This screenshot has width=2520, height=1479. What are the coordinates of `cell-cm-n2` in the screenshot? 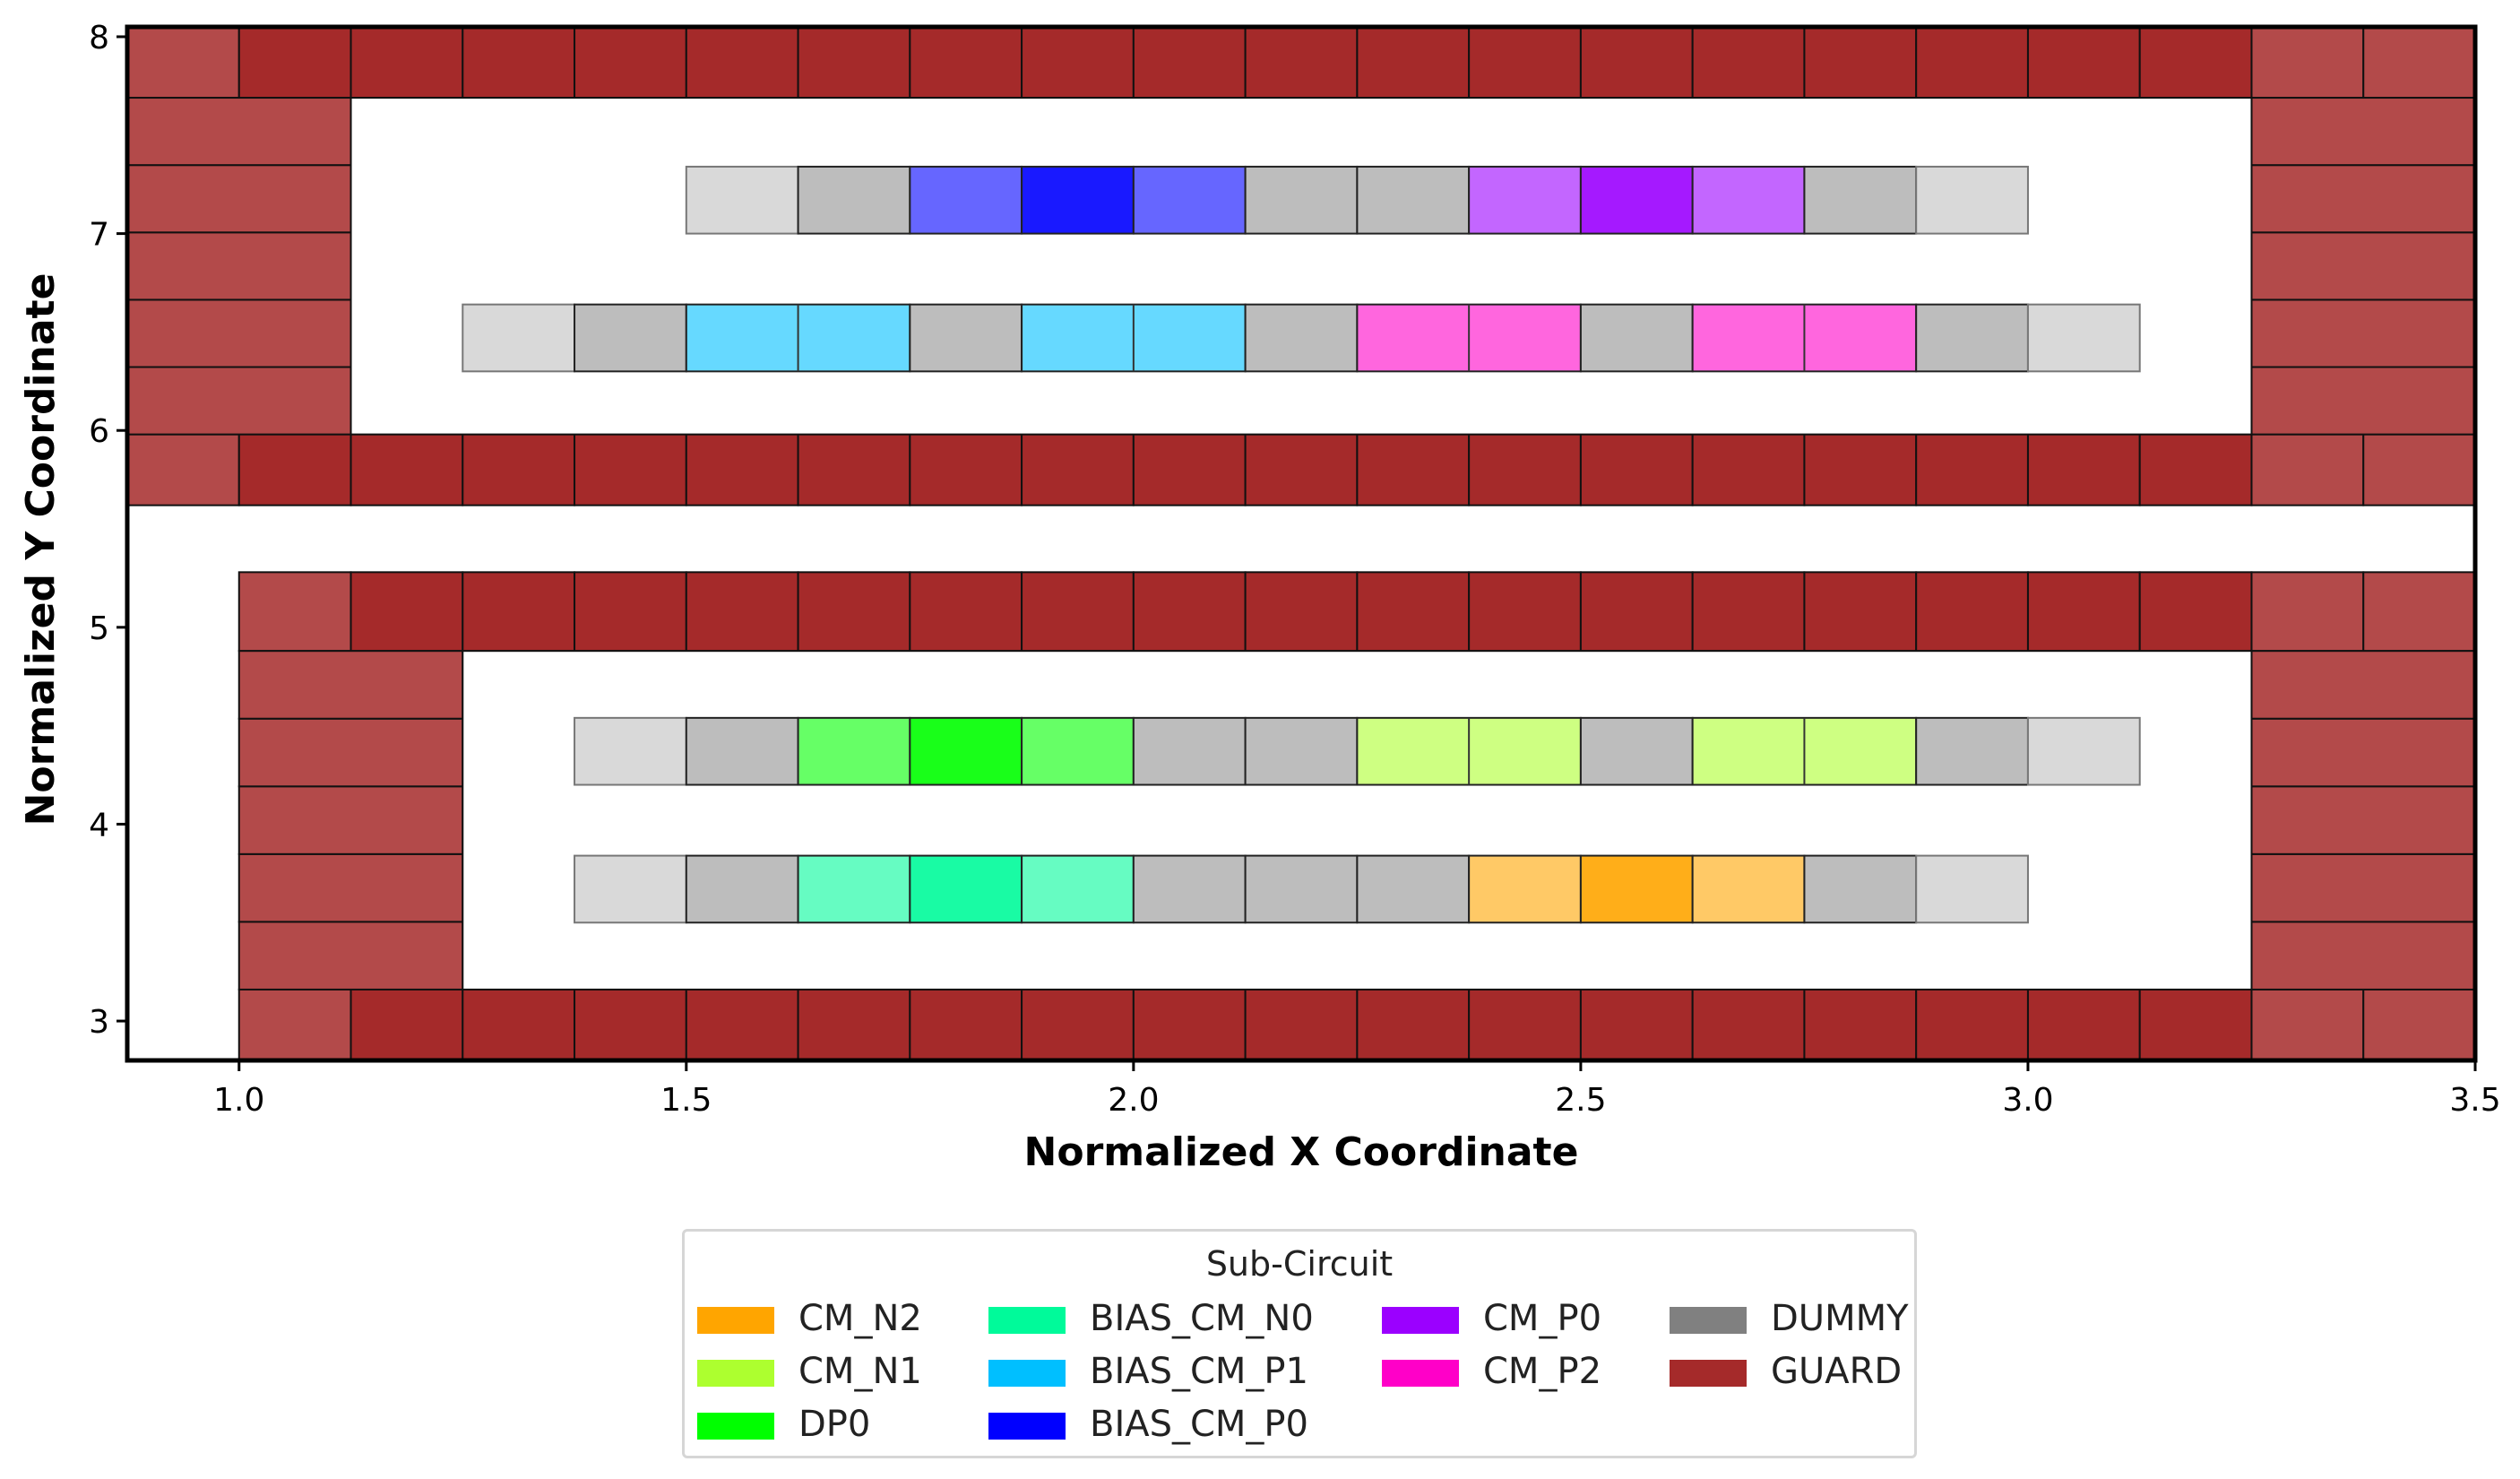 It's located at (1636, 889).